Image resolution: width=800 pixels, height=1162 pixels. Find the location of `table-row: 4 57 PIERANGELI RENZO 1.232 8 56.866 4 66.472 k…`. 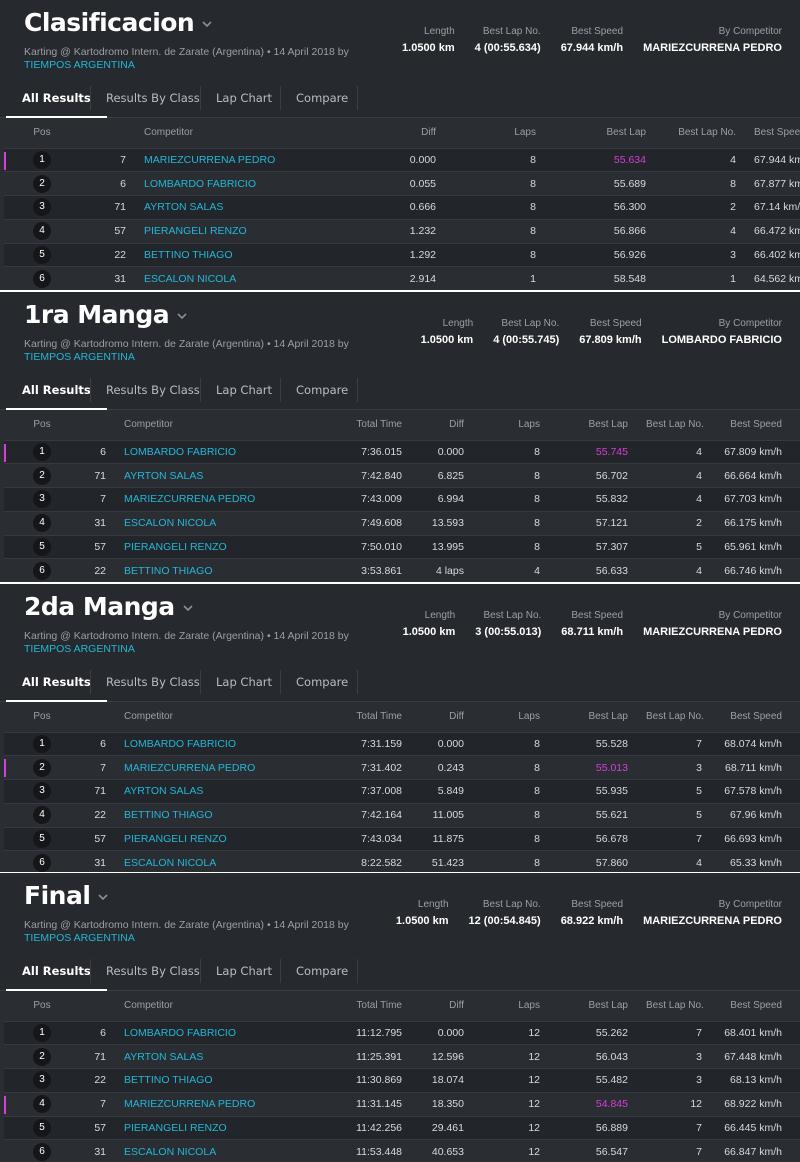

table-row: 4 57 PIERANGELI RENZO 1.232 8 56.866 4 66.472 k… is located at coordinates (402, 231).